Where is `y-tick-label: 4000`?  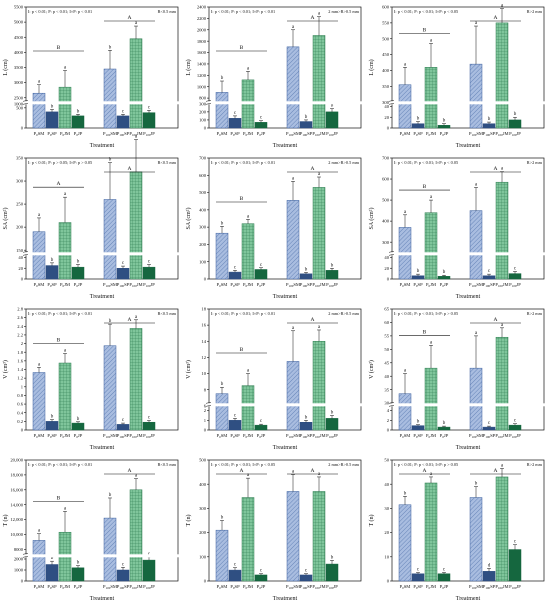 y-tick-label: 4000 is located at coordinates (19, 52).